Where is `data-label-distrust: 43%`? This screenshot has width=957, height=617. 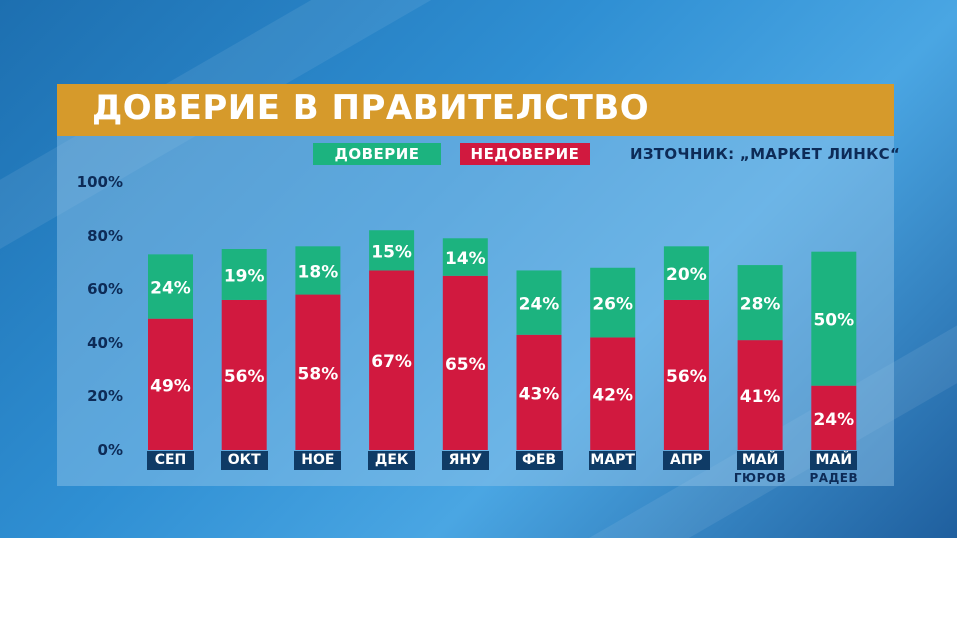 data-label-distrust: 43% is located at coordinates (539, 394).